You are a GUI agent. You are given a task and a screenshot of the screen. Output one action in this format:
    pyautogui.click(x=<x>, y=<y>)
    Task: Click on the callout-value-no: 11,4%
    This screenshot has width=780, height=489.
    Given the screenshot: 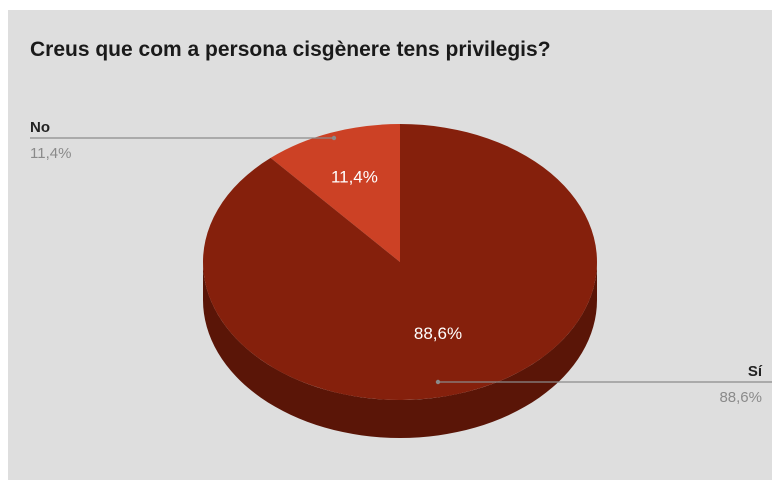 What is the action you would take?
    pyautogui.click(x=50, y=153)
    